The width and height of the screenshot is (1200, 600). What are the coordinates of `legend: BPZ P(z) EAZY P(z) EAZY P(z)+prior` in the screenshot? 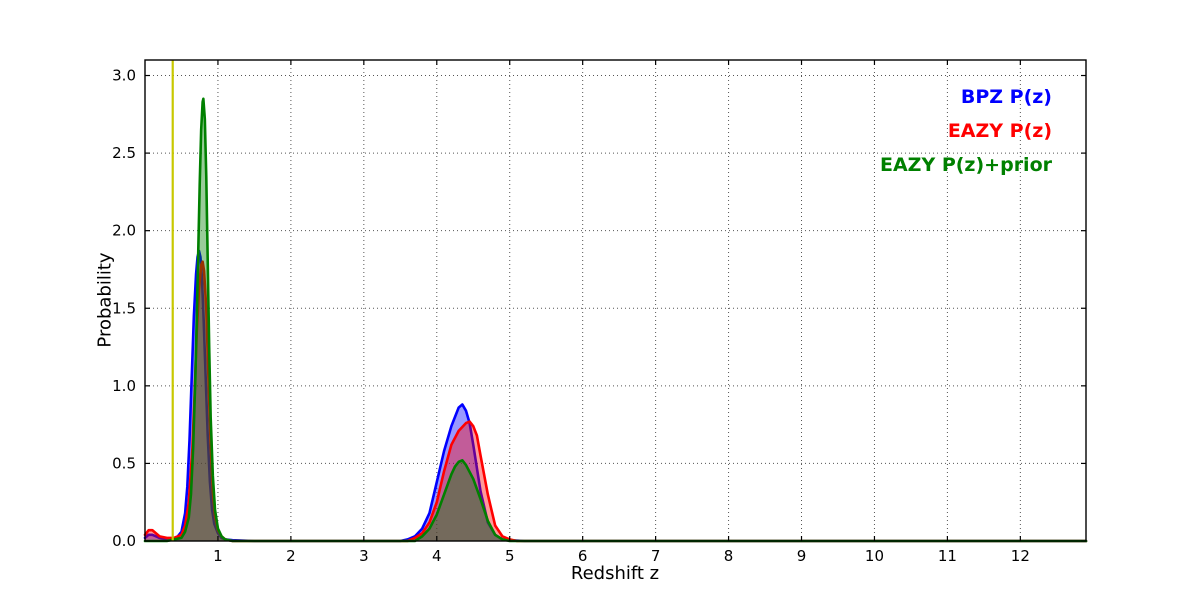 It's located at (966, 131).